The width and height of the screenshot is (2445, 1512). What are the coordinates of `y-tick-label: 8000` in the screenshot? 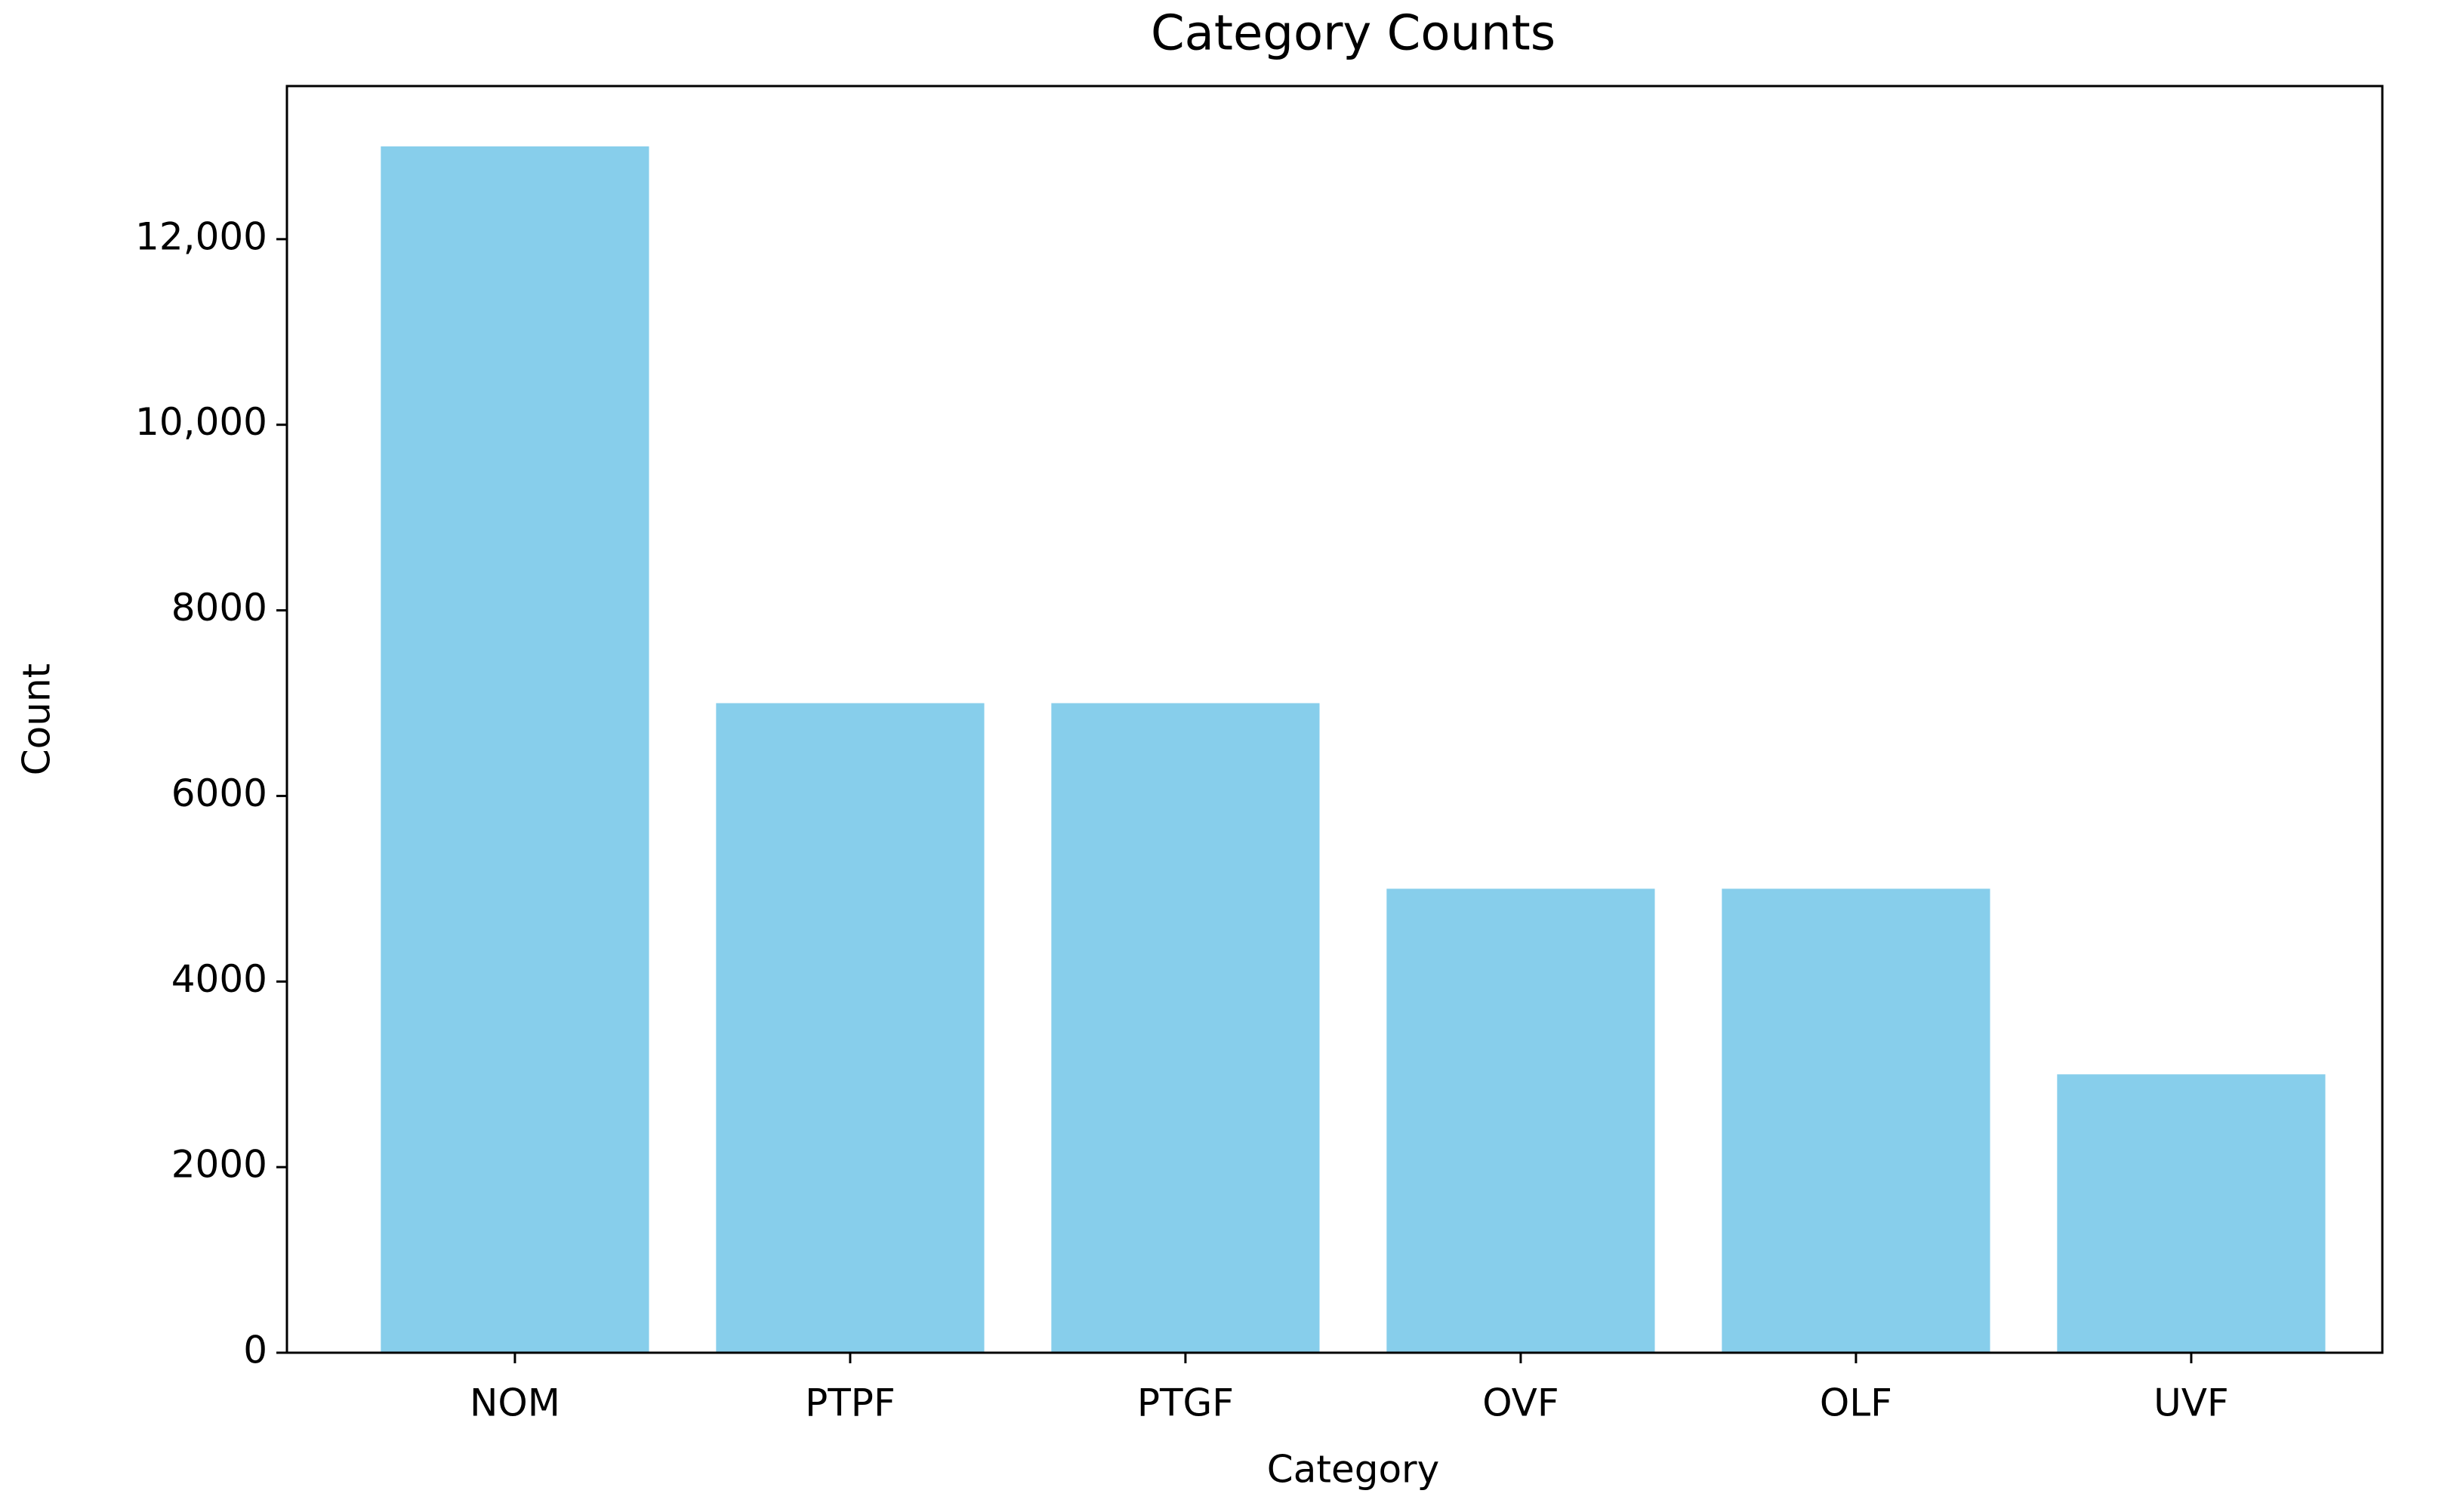 It's located at (219, 608).